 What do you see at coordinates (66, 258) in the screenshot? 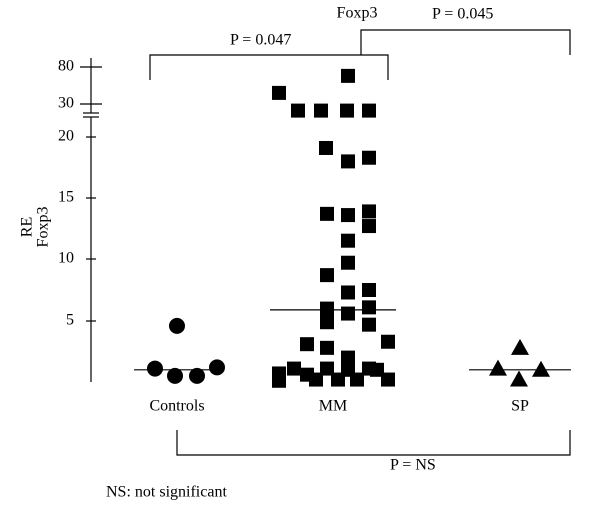
I see `y-tick-label: 10` at bounding box center [66, 258].